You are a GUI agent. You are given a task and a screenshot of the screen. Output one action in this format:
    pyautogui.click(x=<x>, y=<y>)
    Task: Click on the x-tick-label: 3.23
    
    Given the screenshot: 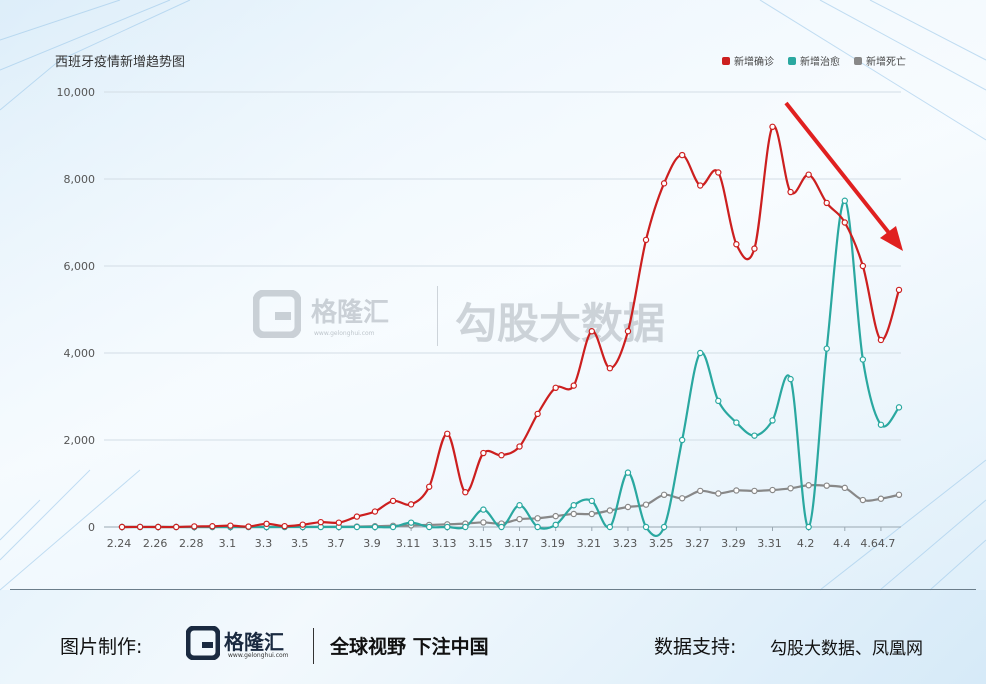 What is the action you would take?
    pyautogui.click(x=625, y=543)
    